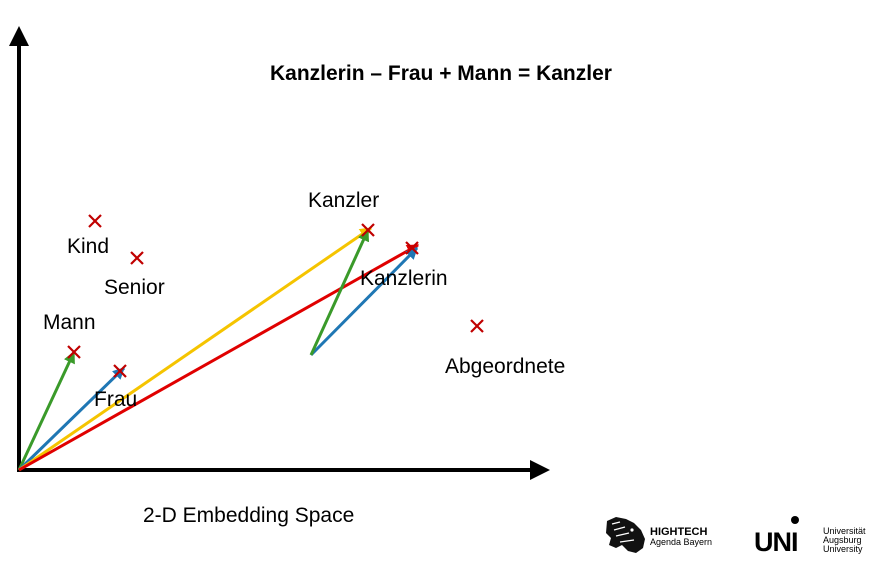 The width and height of the screenshot is (877, 565). Describe the element at coordinates (844, 531) in the screenshot. I see `uni-name-line1: Universität` at that location.